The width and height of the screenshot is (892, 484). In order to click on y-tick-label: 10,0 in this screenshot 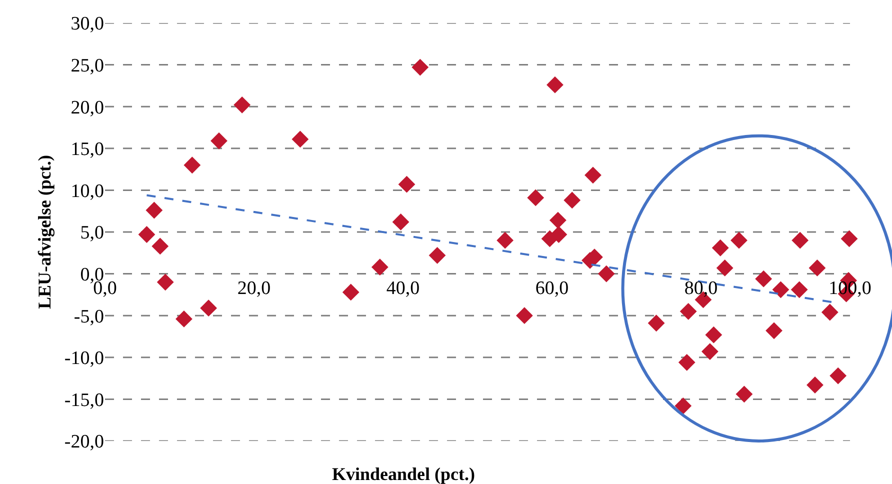, I will do `click(87, 191)`.